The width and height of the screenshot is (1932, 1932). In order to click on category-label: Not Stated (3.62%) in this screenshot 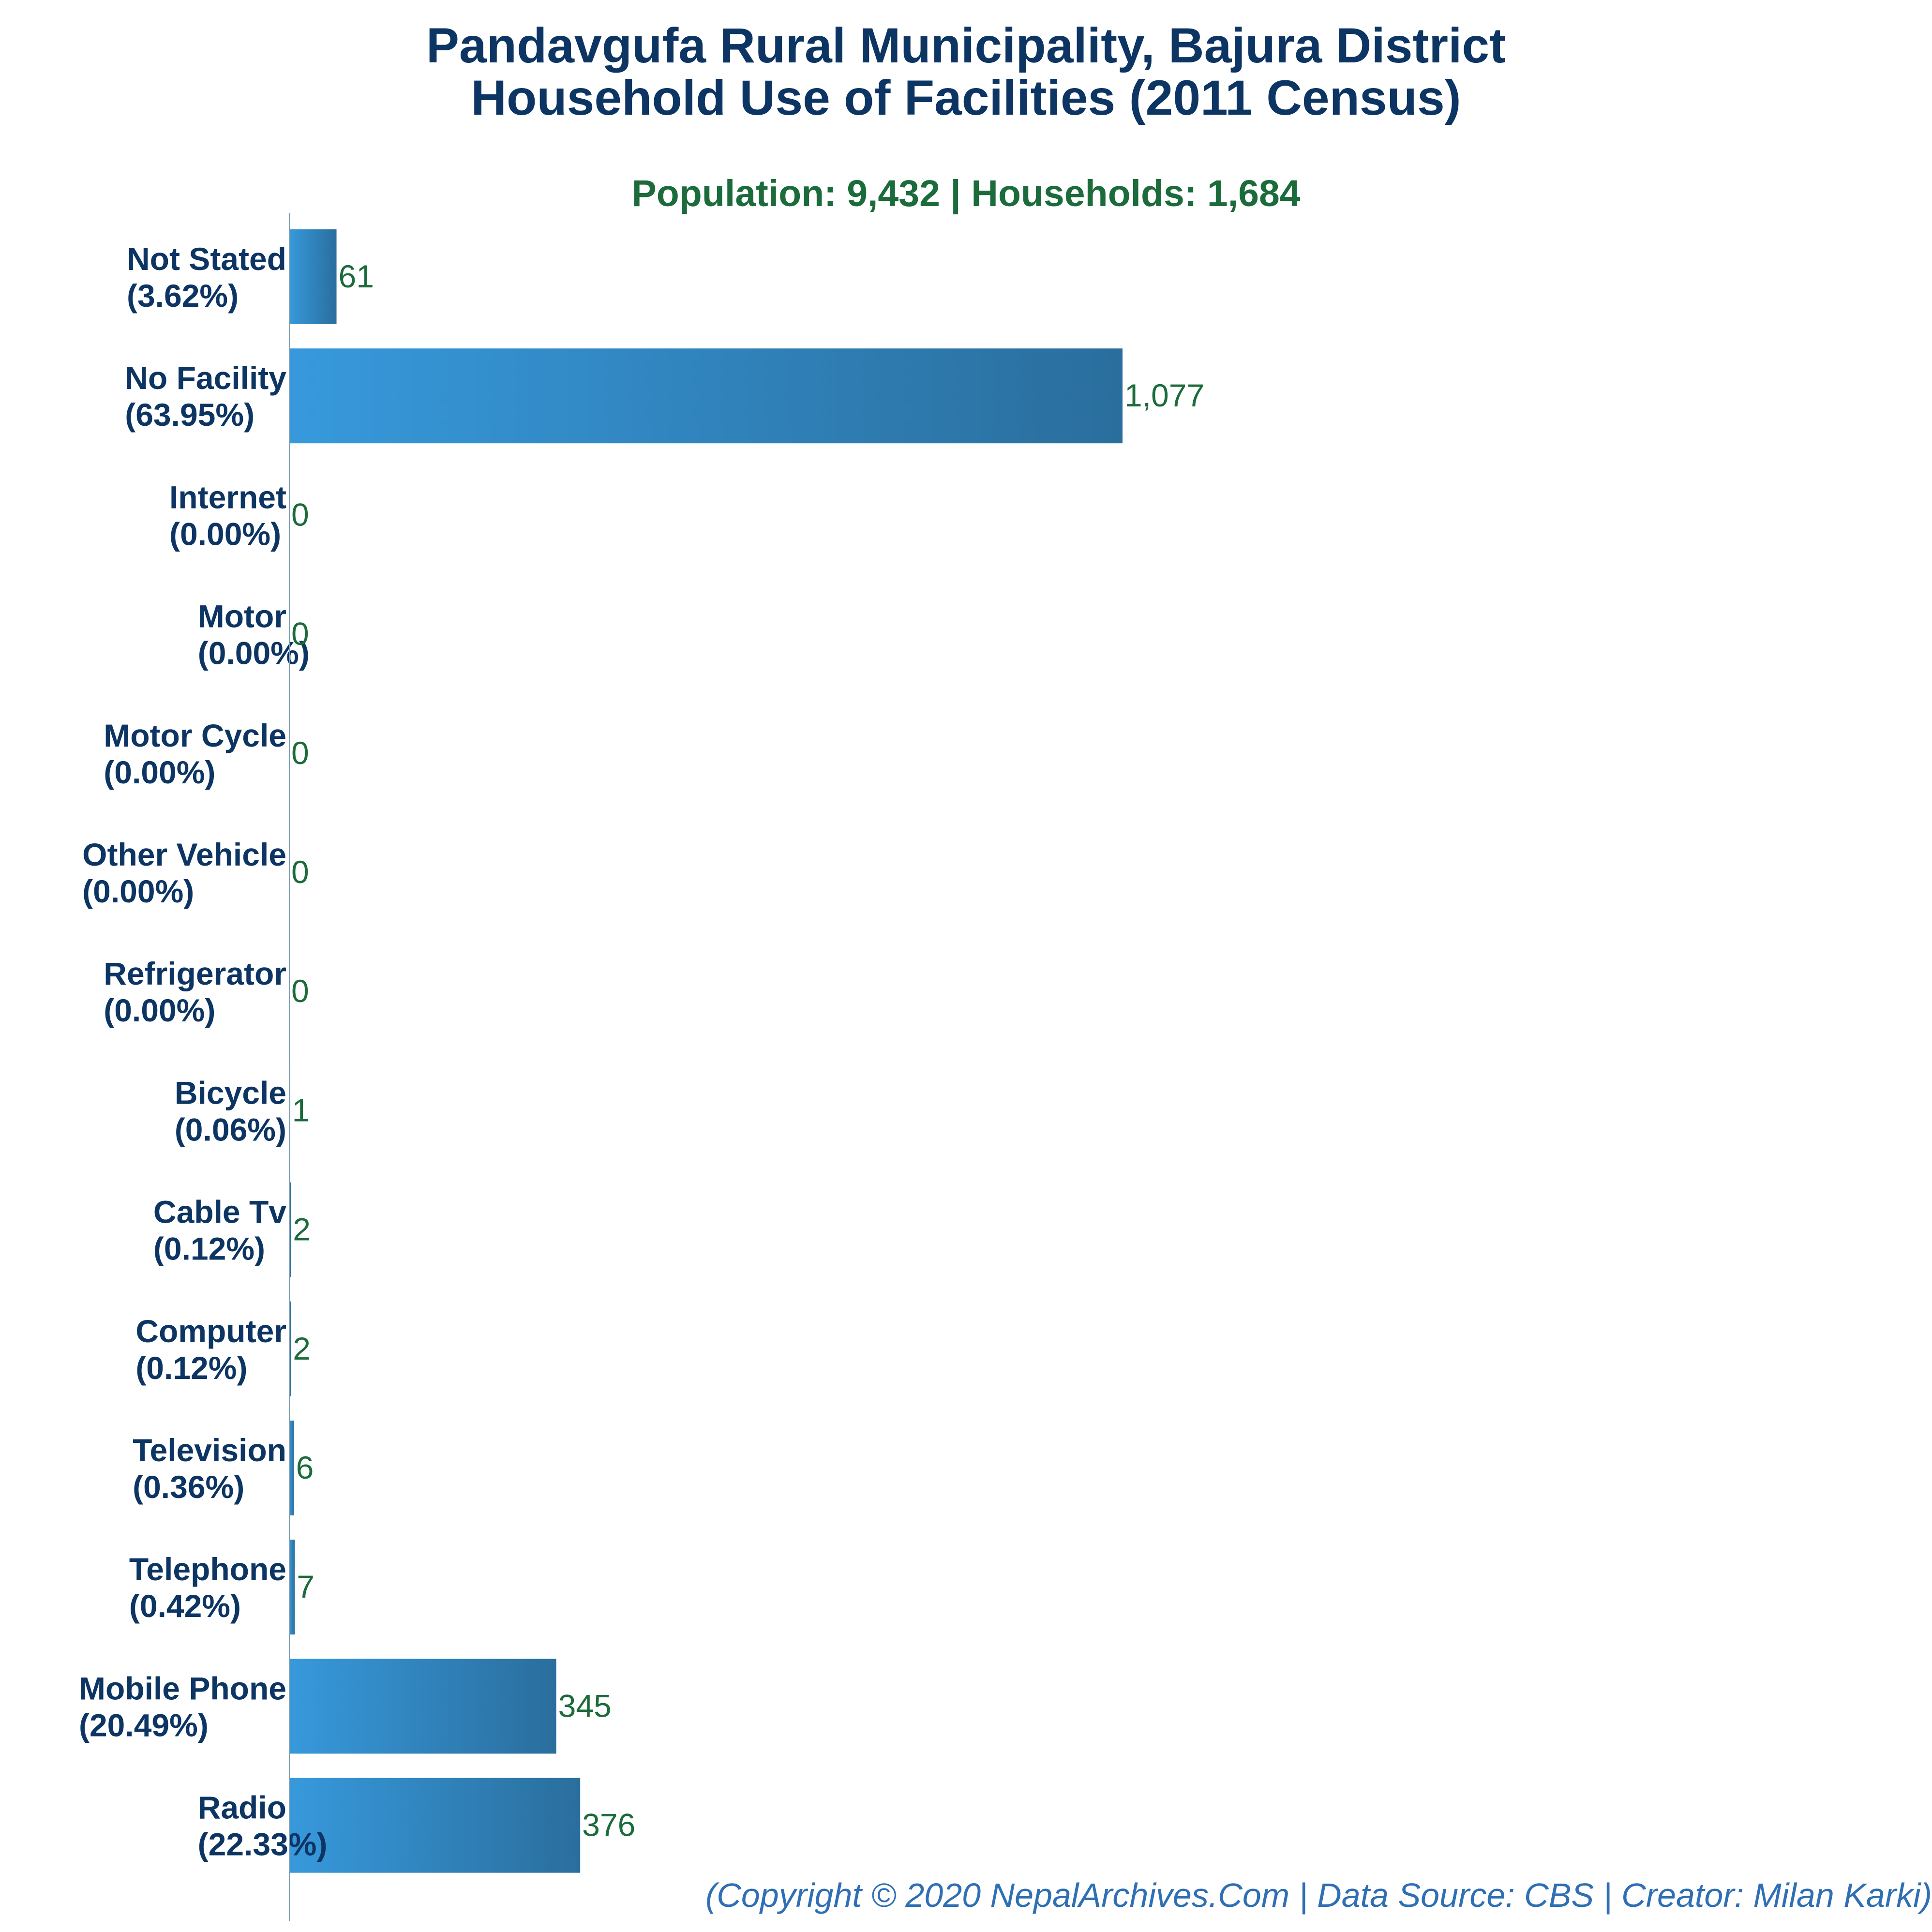, I will do `click(206, 277)`.